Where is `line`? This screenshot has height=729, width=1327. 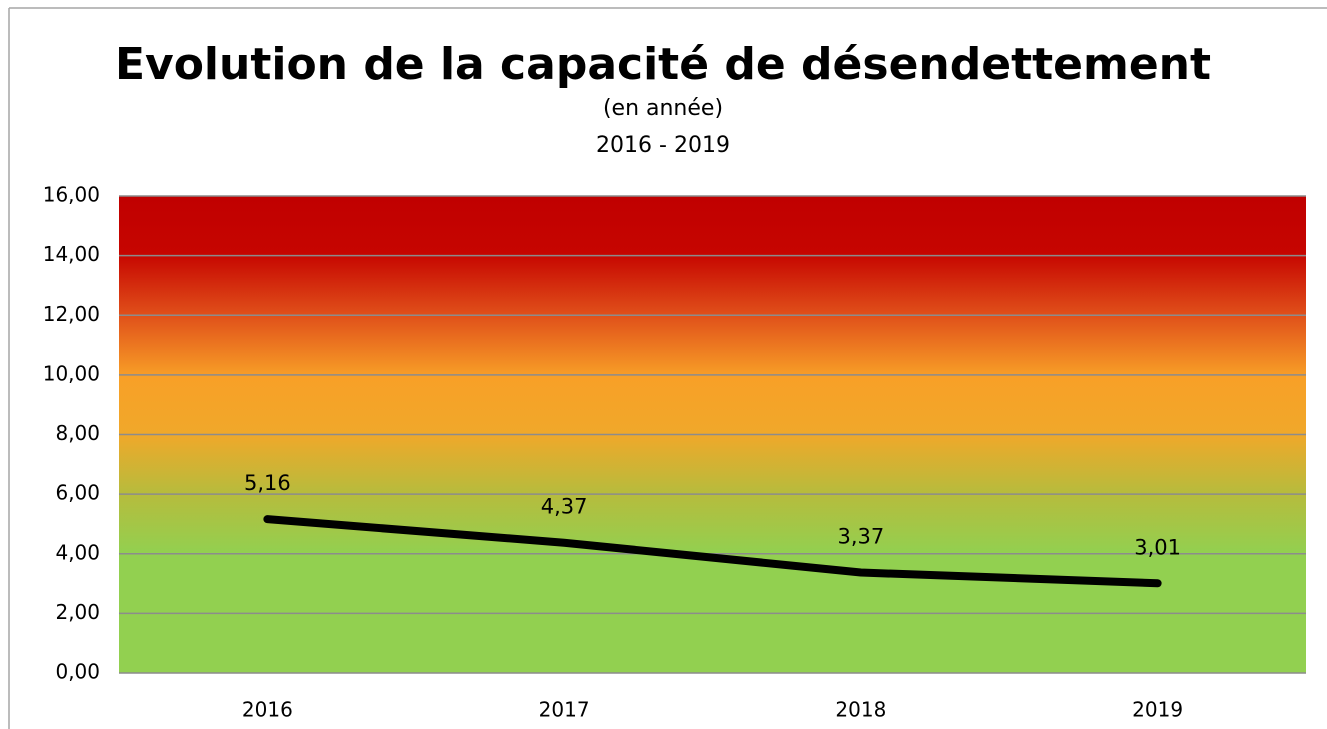
line is located at coordinates (712, 551).